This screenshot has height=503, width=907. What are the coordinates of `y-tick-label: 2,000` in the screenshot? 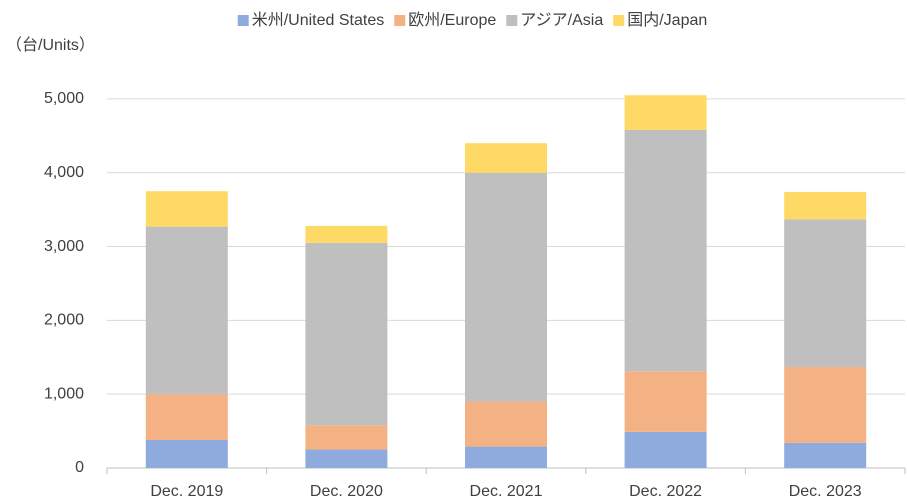 It's located at (64, 320).